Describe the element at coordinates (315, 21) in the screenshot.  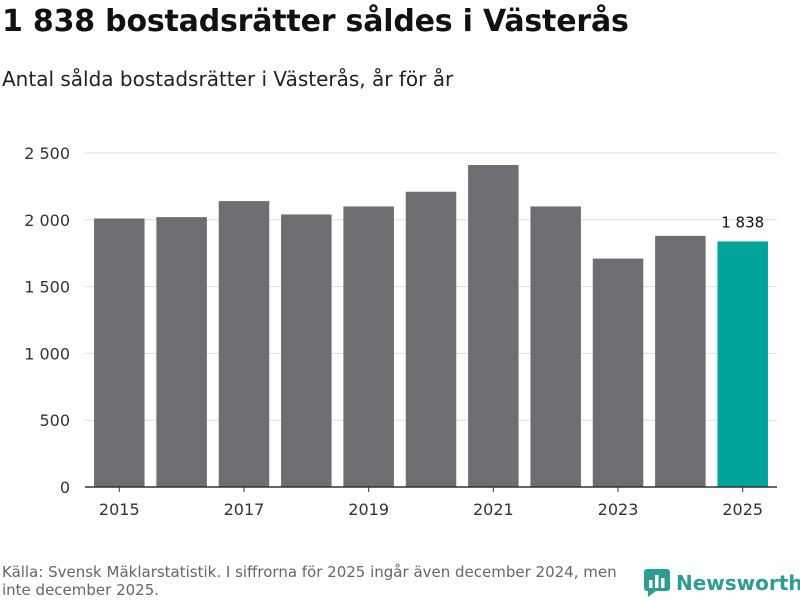
I see `chart-title: 1 838 bostadsrätter såldes i Västerås` at that location.